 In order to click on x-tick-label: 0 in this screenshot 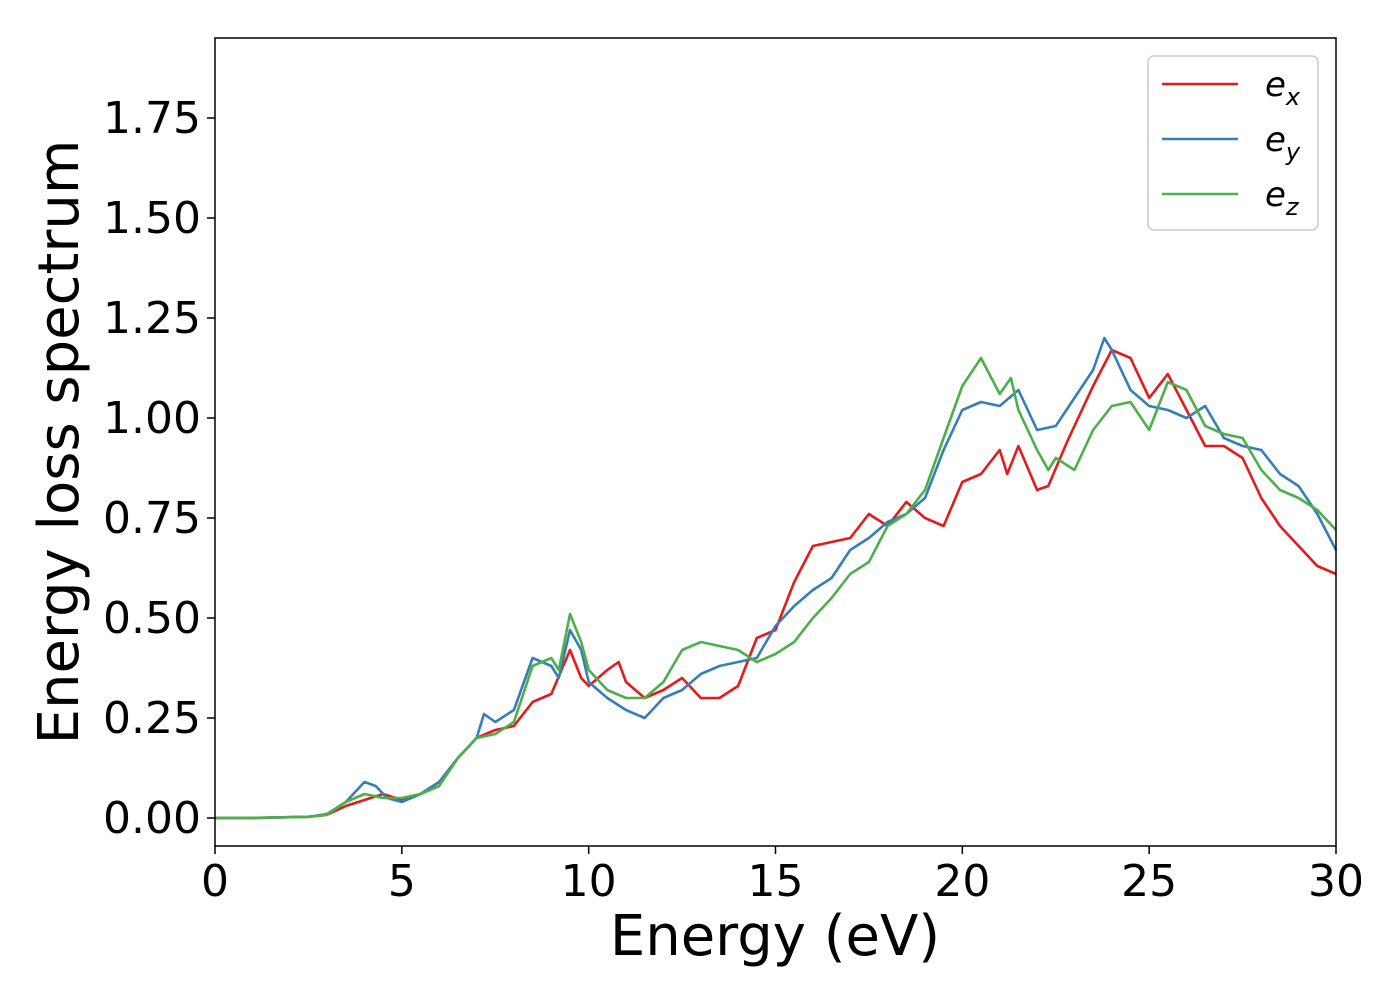, I will do `click(215, 881)`.